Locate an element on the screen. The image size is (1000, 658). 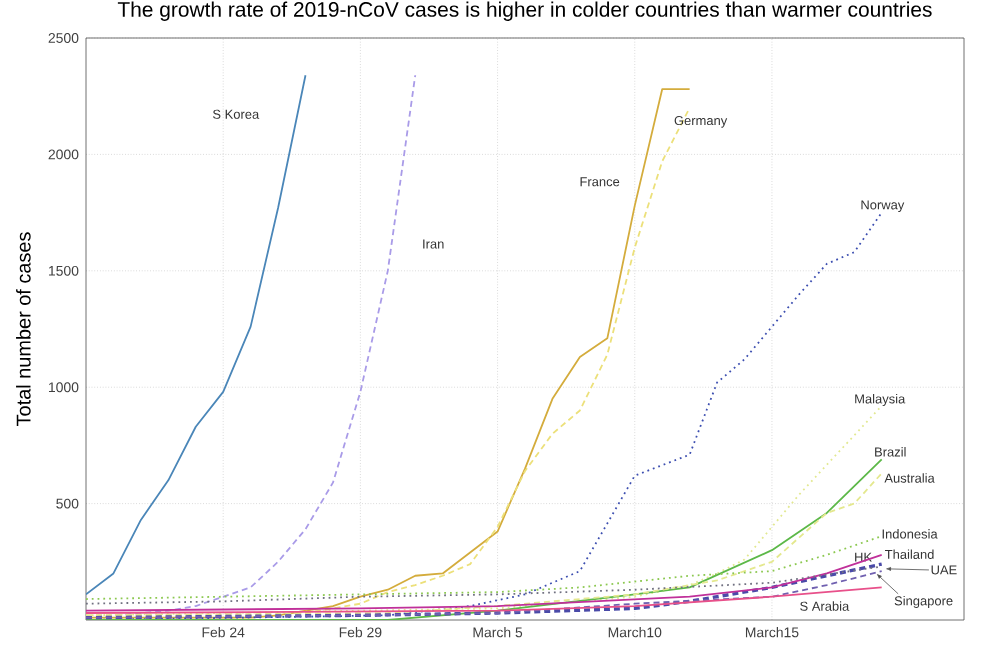
y-axis-title: Total number of cases is located at coordinates (23, 329).